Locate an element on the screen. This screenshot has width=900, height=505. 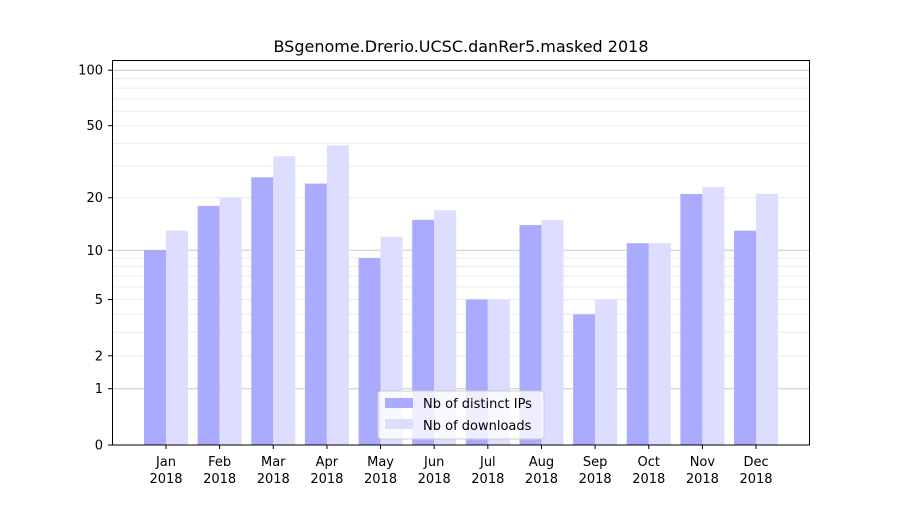
x-tick-month: Jun is located at coordinates (433, 462).